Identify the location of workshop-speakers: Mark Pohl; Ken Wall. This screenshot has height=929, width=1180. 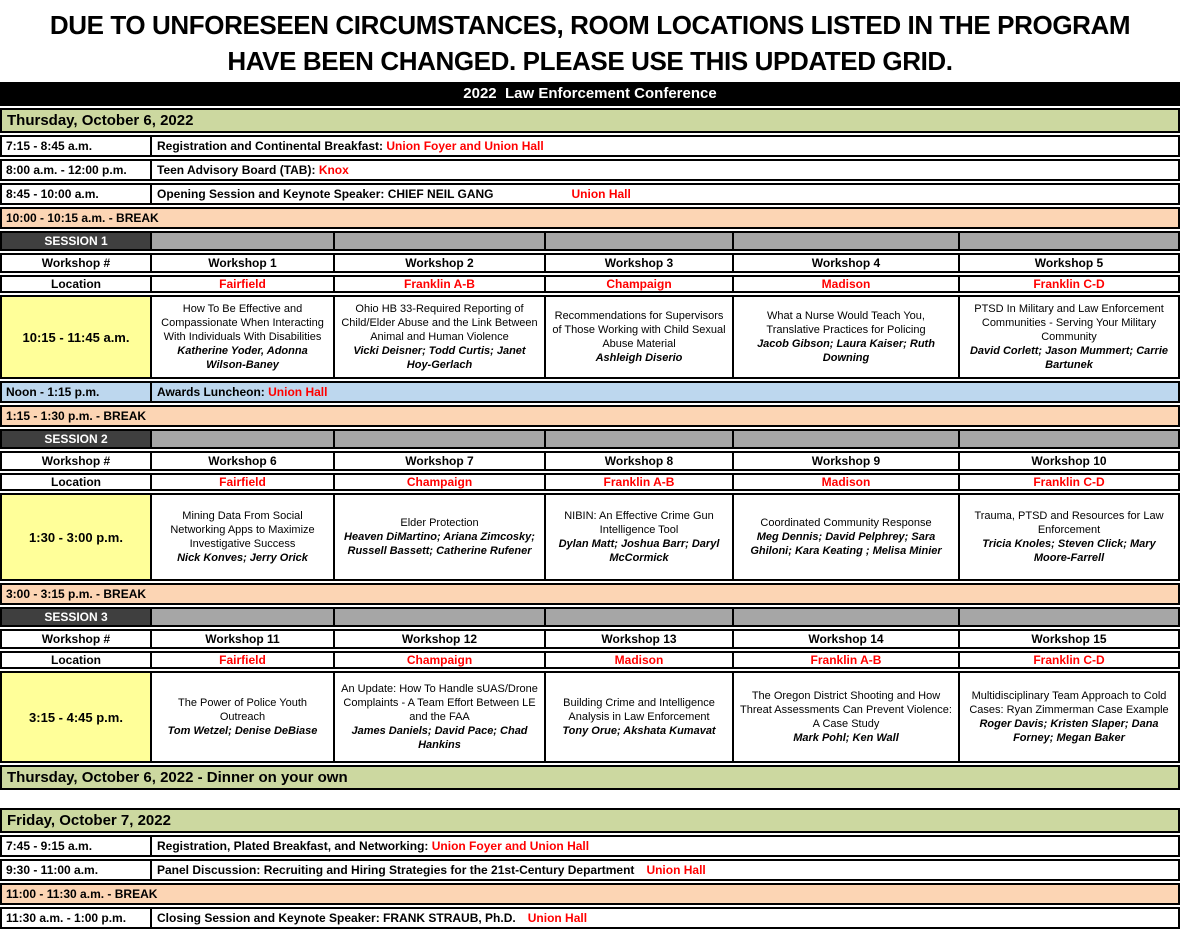
(846, 738).